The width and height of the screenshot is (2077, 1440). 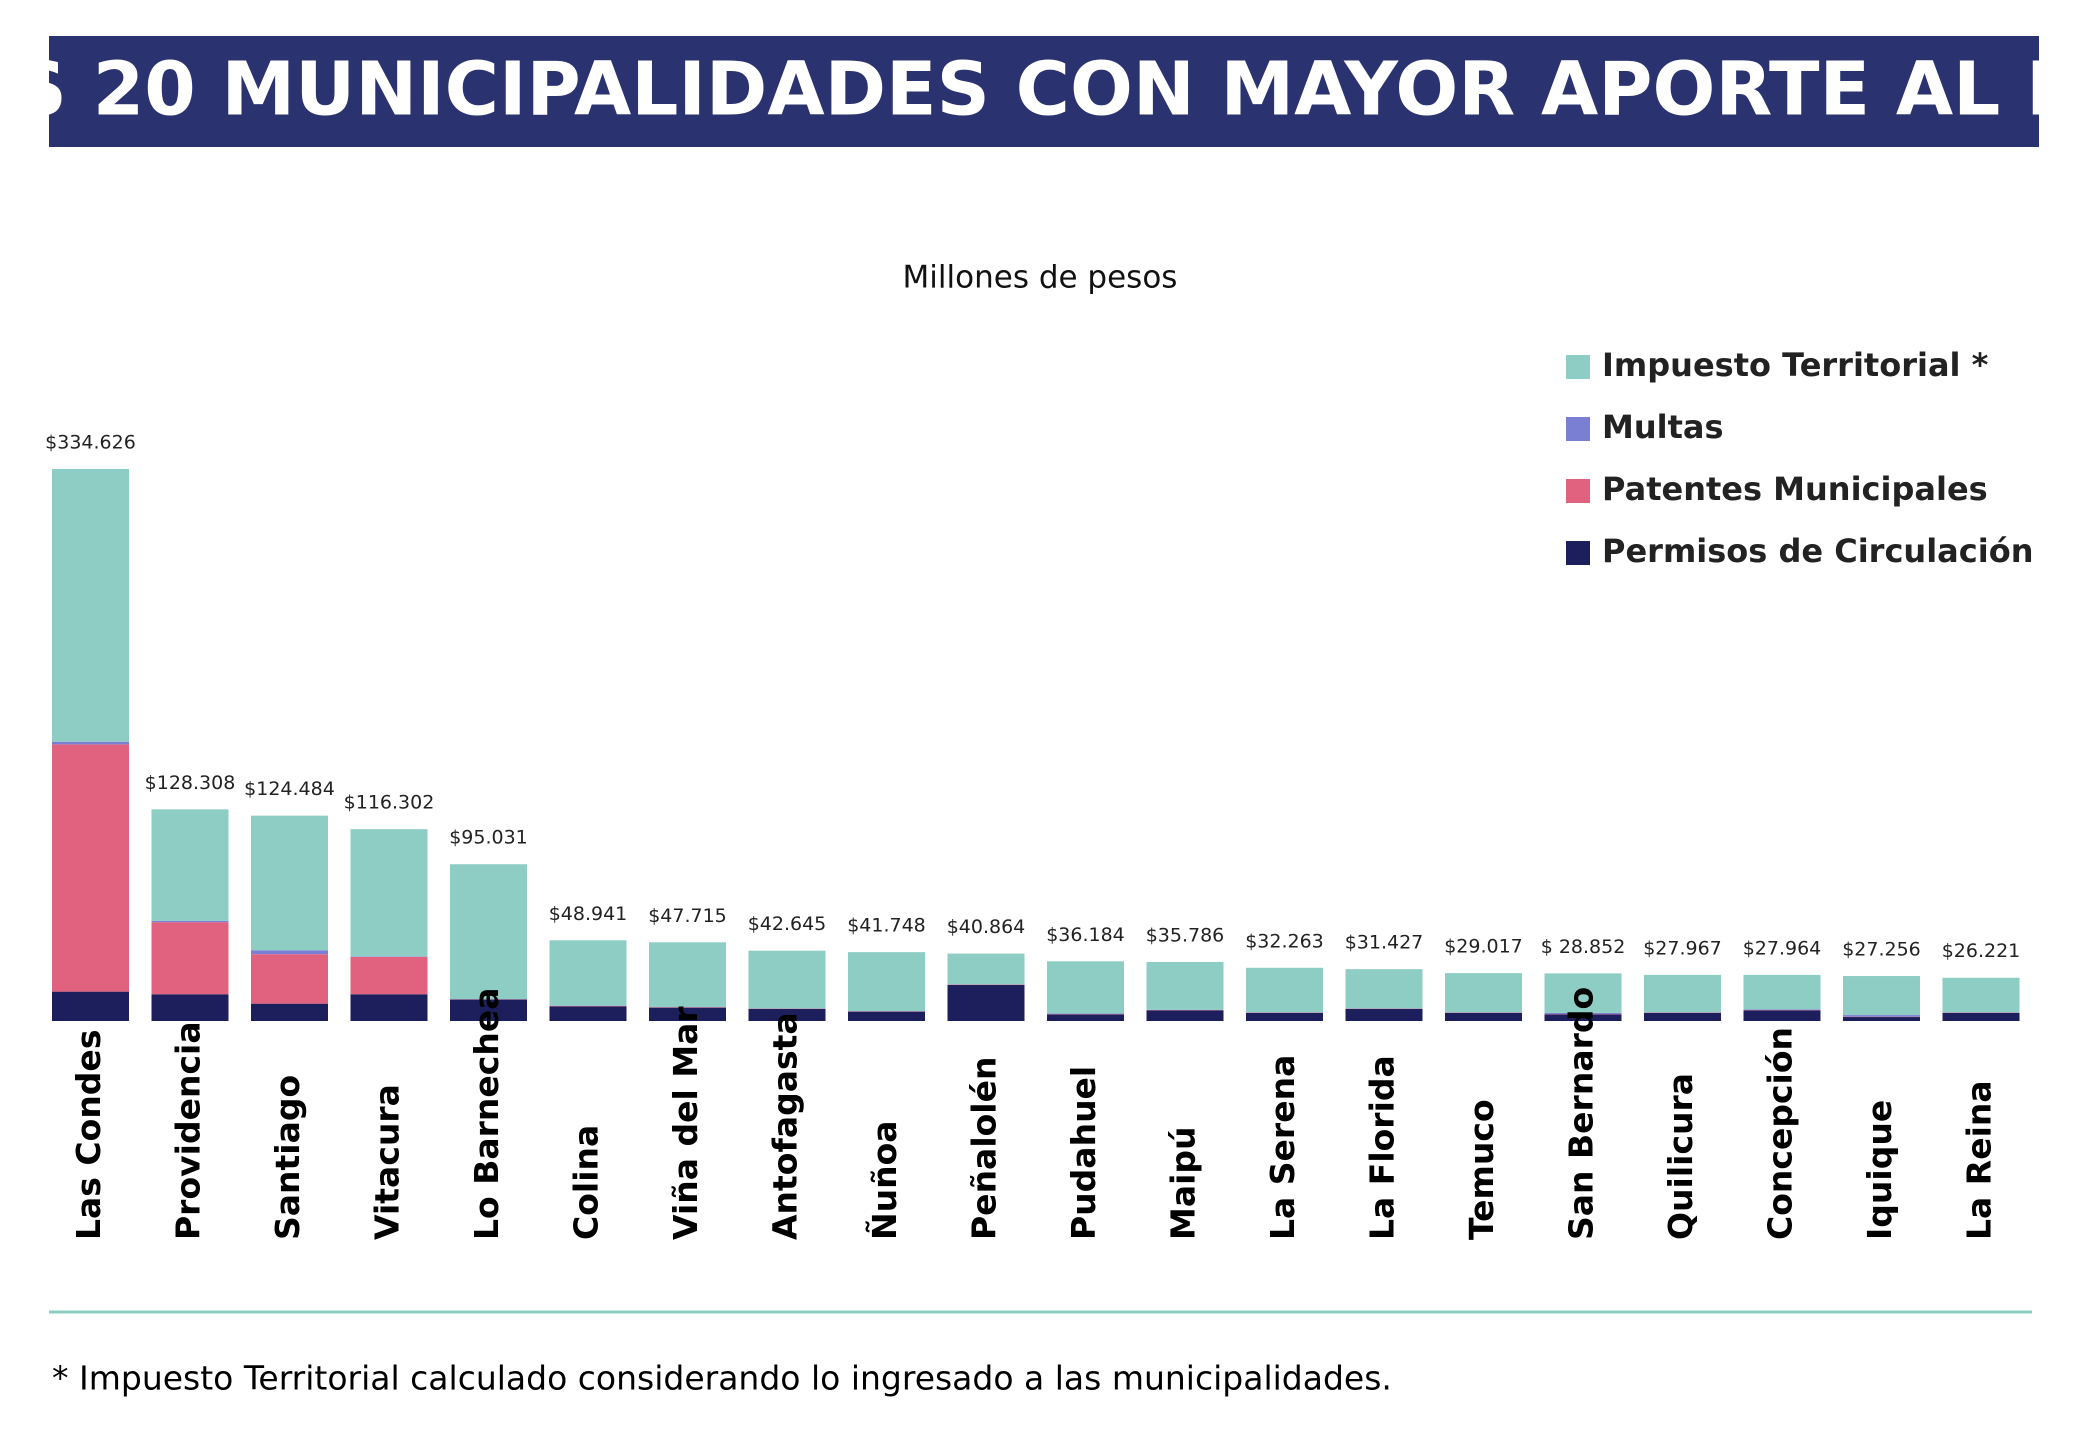 What do you see at coordinates (1382, 1147) in the screenshot?
I see `x-tick-label: La Florida` at bounding box center [1382, 1147].